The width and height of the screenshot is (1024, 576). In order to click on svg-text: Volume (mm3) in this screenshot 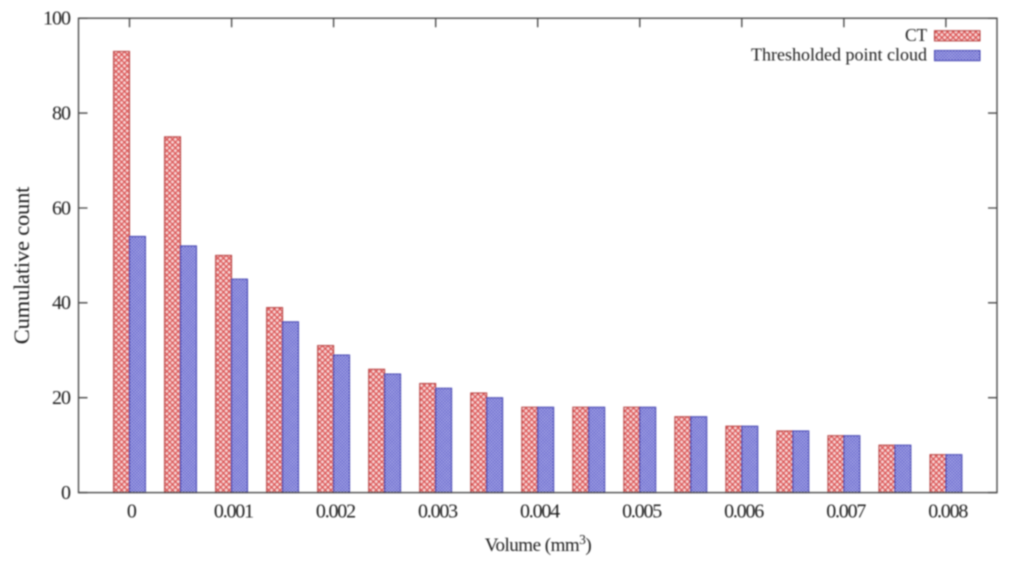, I will do `click(538, 544)`.